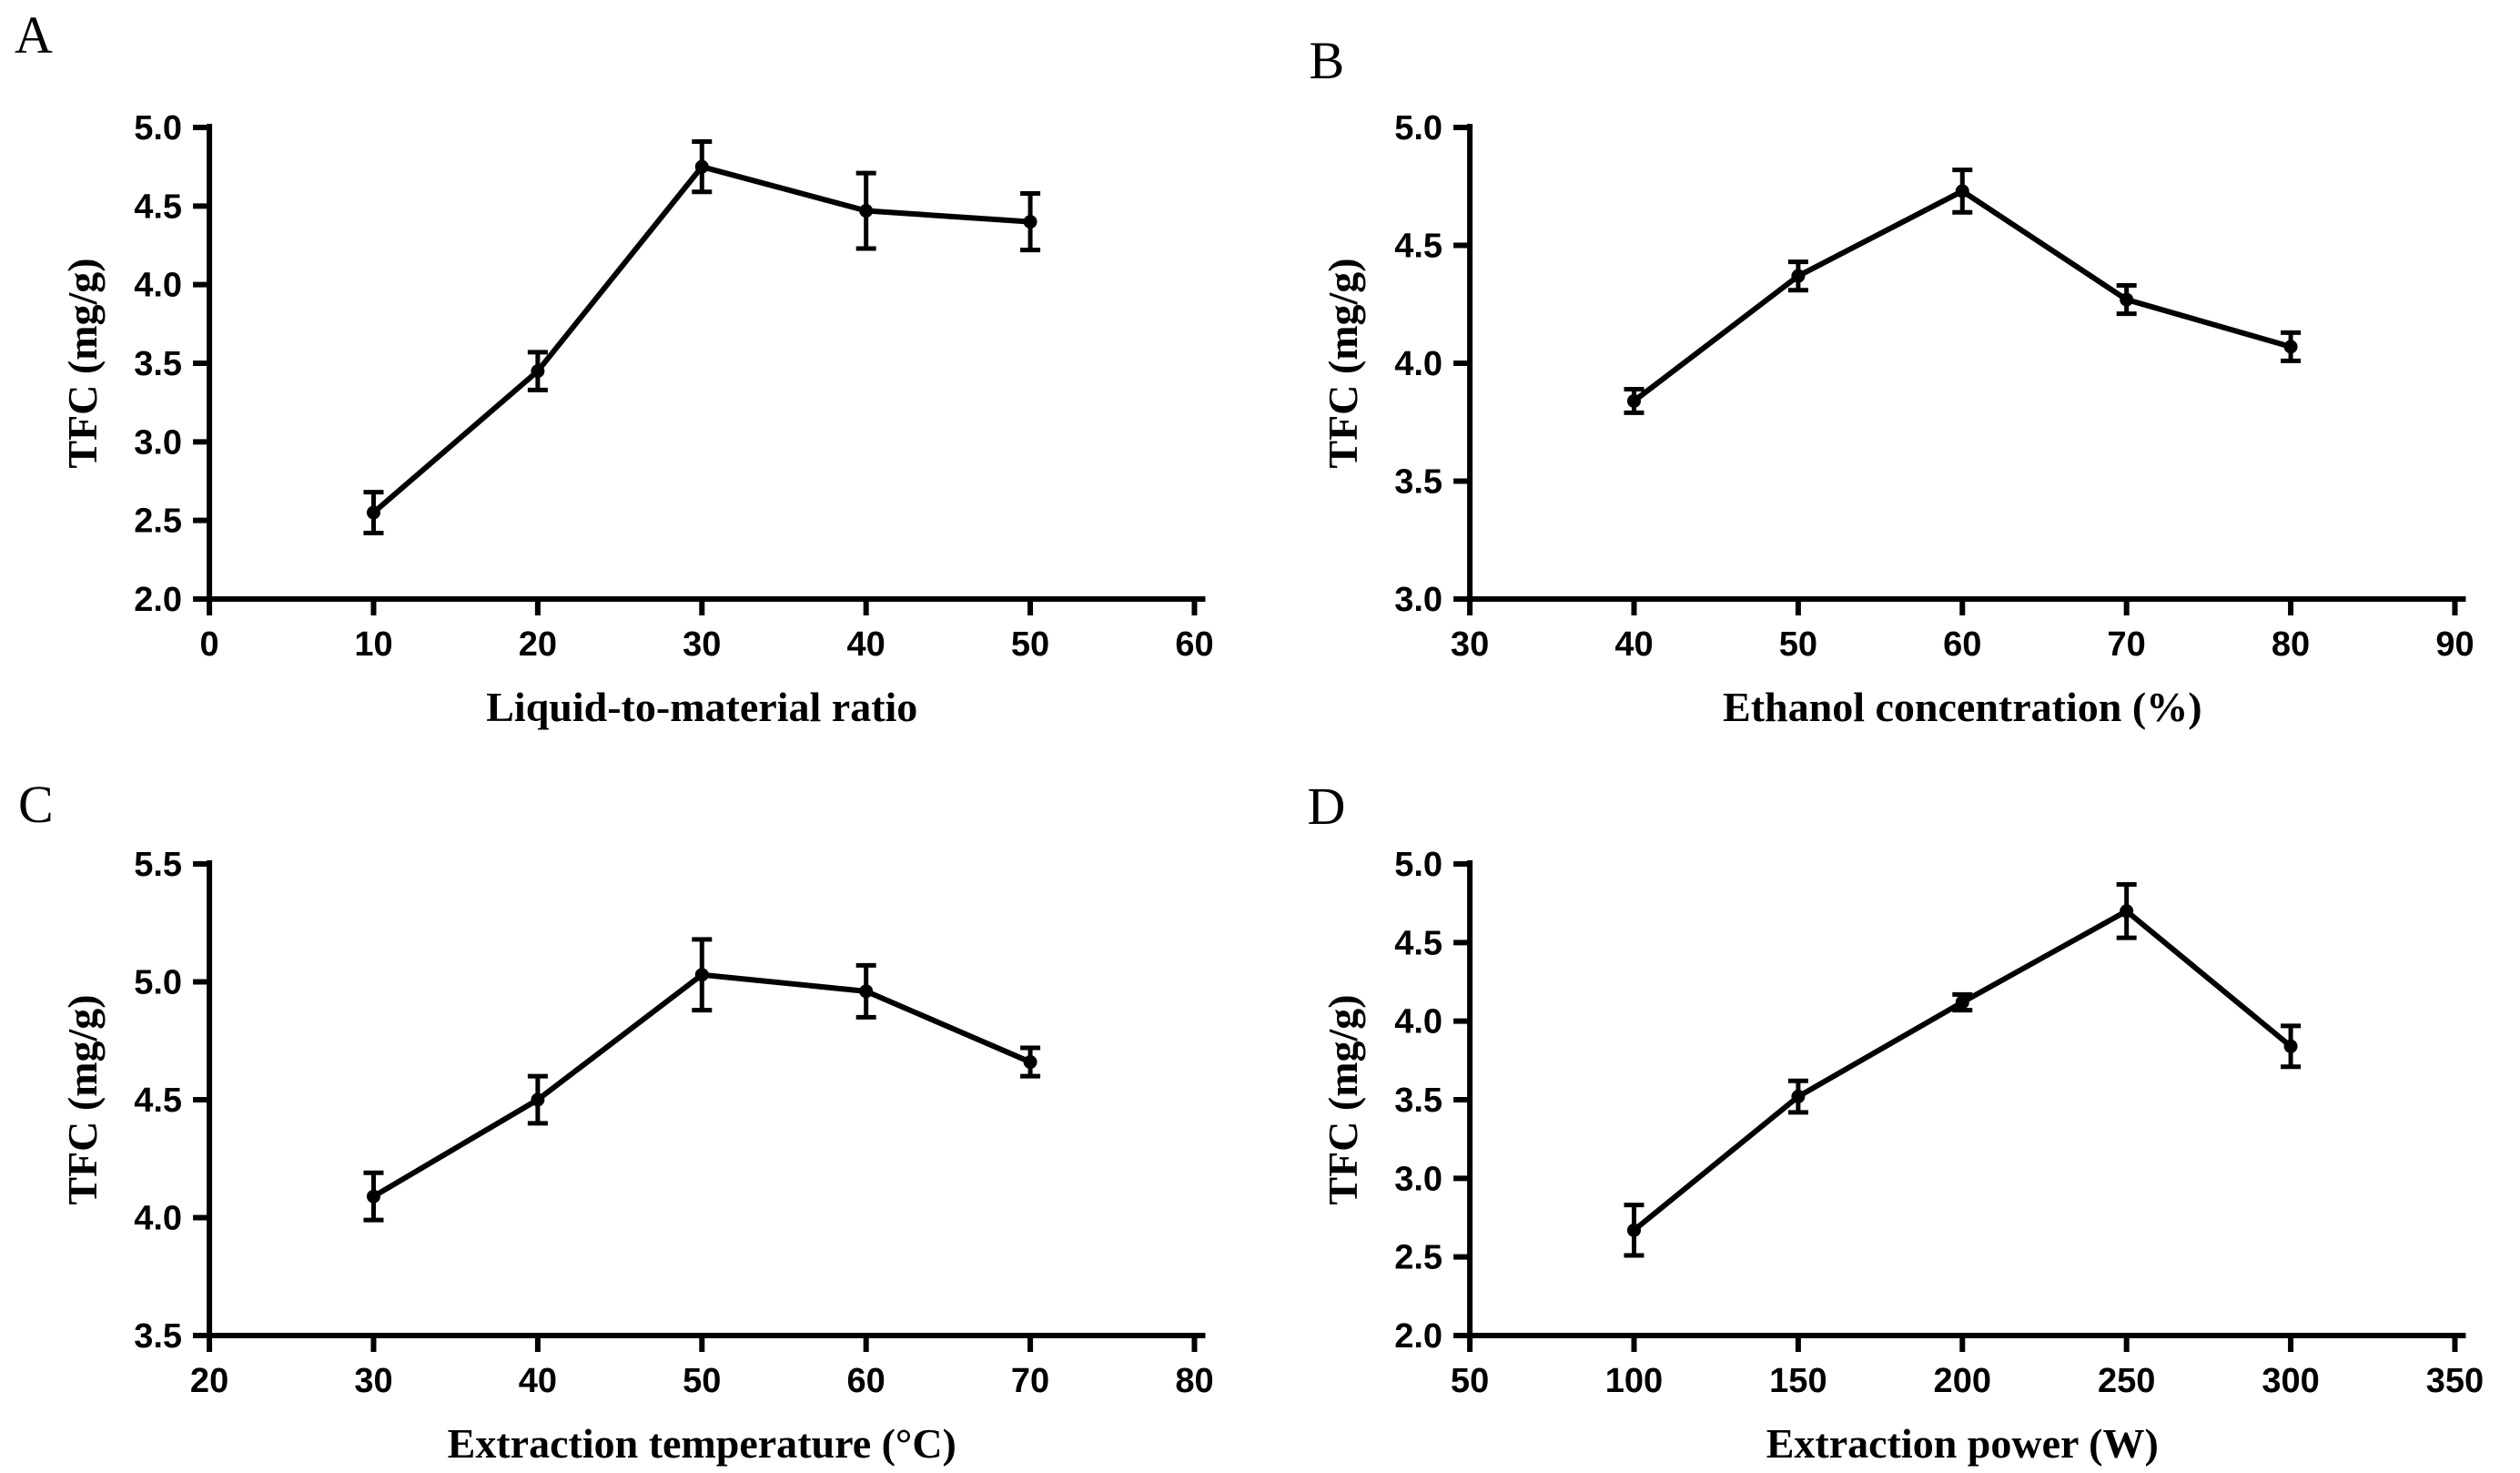 The height and width of the screenshot is (1473, 2520). Describe the element at coordinates (373, 644) in the screenshot. I see `x-tick-label: 10` at that location.